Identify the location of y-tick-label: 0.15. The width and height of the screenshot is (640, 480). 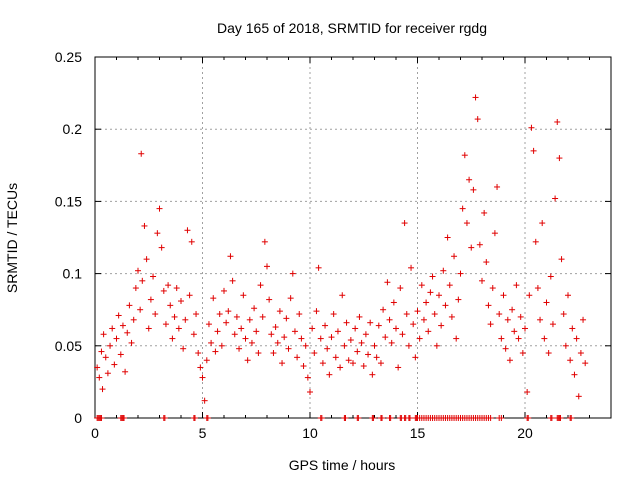
(68, 201).